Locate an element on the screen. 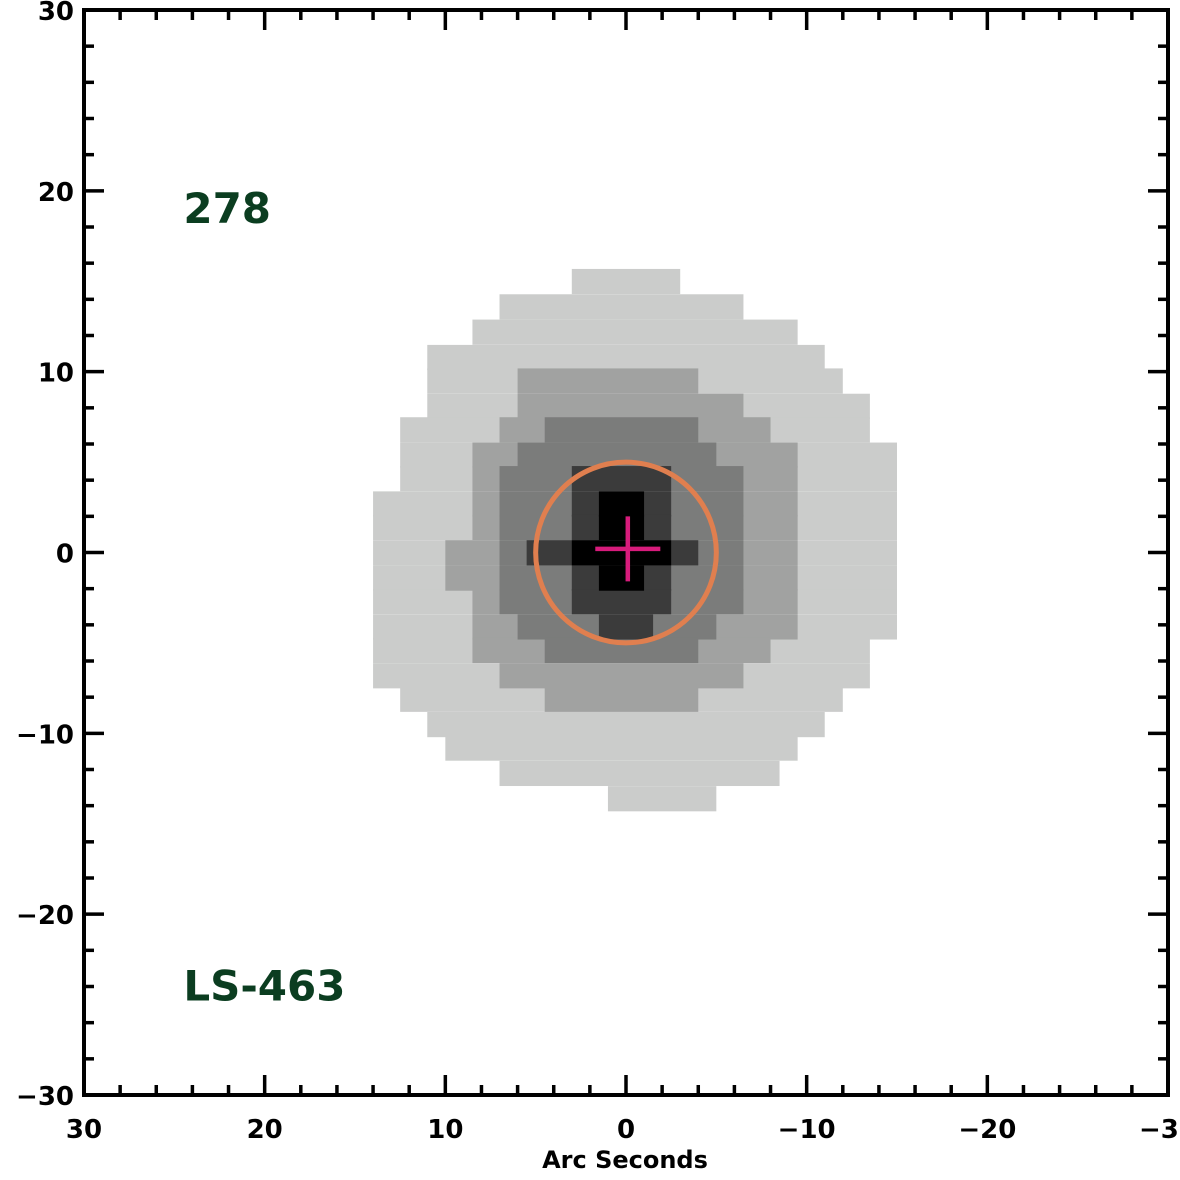  annotations: 278 LS-463 is located at coordinates (264, 597).